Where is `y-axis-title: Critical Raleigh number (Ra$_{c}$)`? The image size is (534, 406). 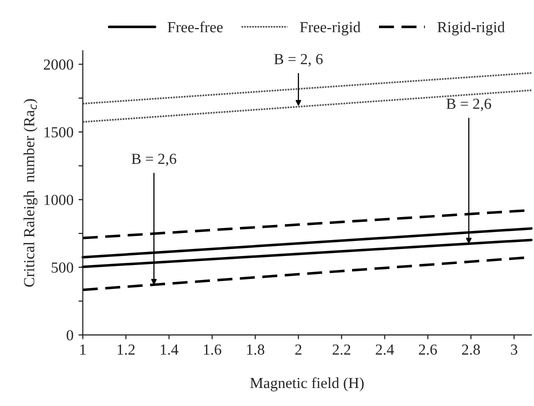
y-axis-title: Critical Raleigh number (Ra$_{c}$) is located at coordinates (31, 193).